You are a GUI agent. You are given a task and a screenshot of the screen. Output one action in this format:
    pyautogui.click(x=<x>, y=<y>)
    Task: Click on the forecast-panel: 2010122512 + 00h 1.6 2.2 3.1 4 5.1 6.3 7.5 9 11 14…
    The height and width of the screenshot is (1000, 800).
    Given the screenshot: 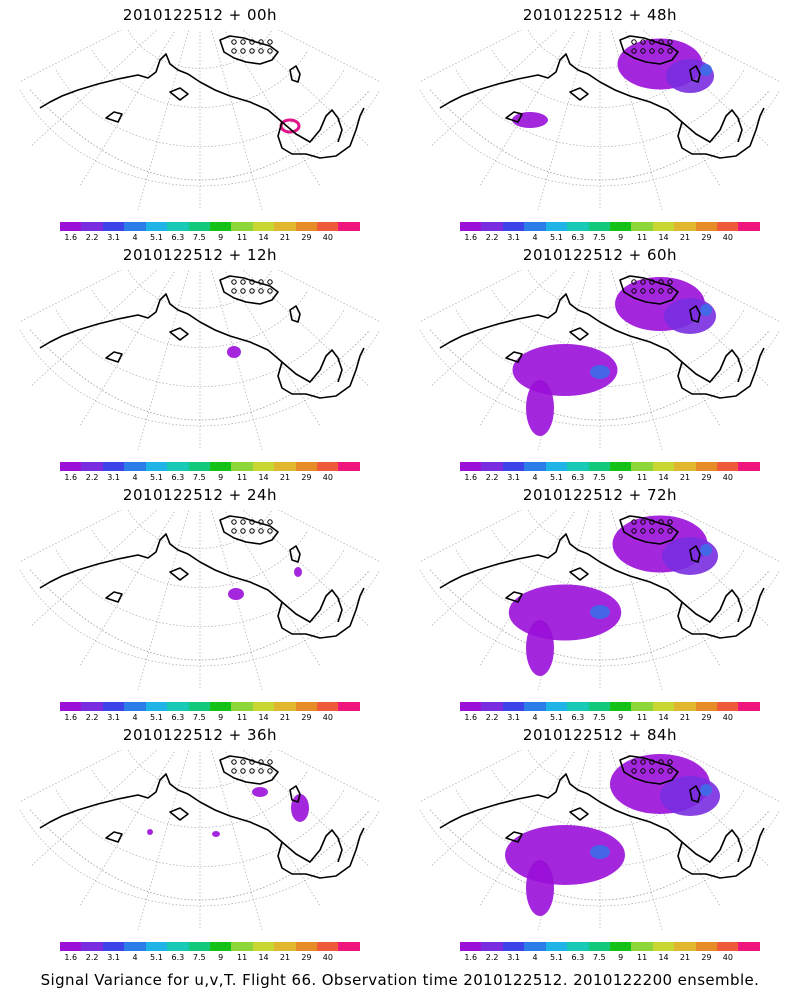 What is the action you would take?
    pyautogui.click(x=200, y=121)
    